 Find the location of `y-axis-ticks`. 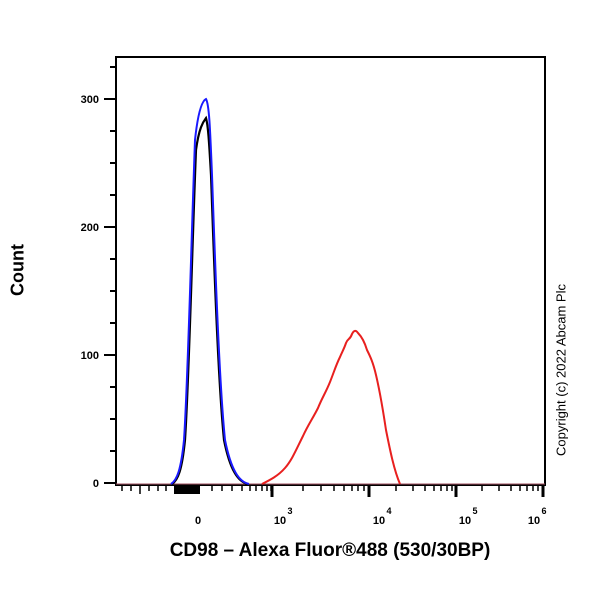

y-axis-ticks is located at coordinates (110, 275).